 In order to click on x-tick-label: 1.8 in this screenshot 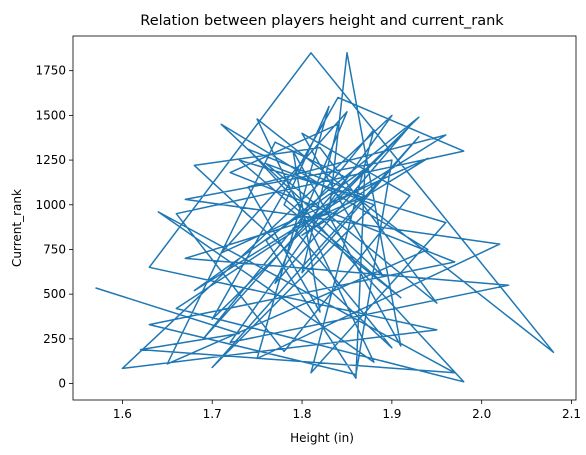, I will do `click(301, 414)`.